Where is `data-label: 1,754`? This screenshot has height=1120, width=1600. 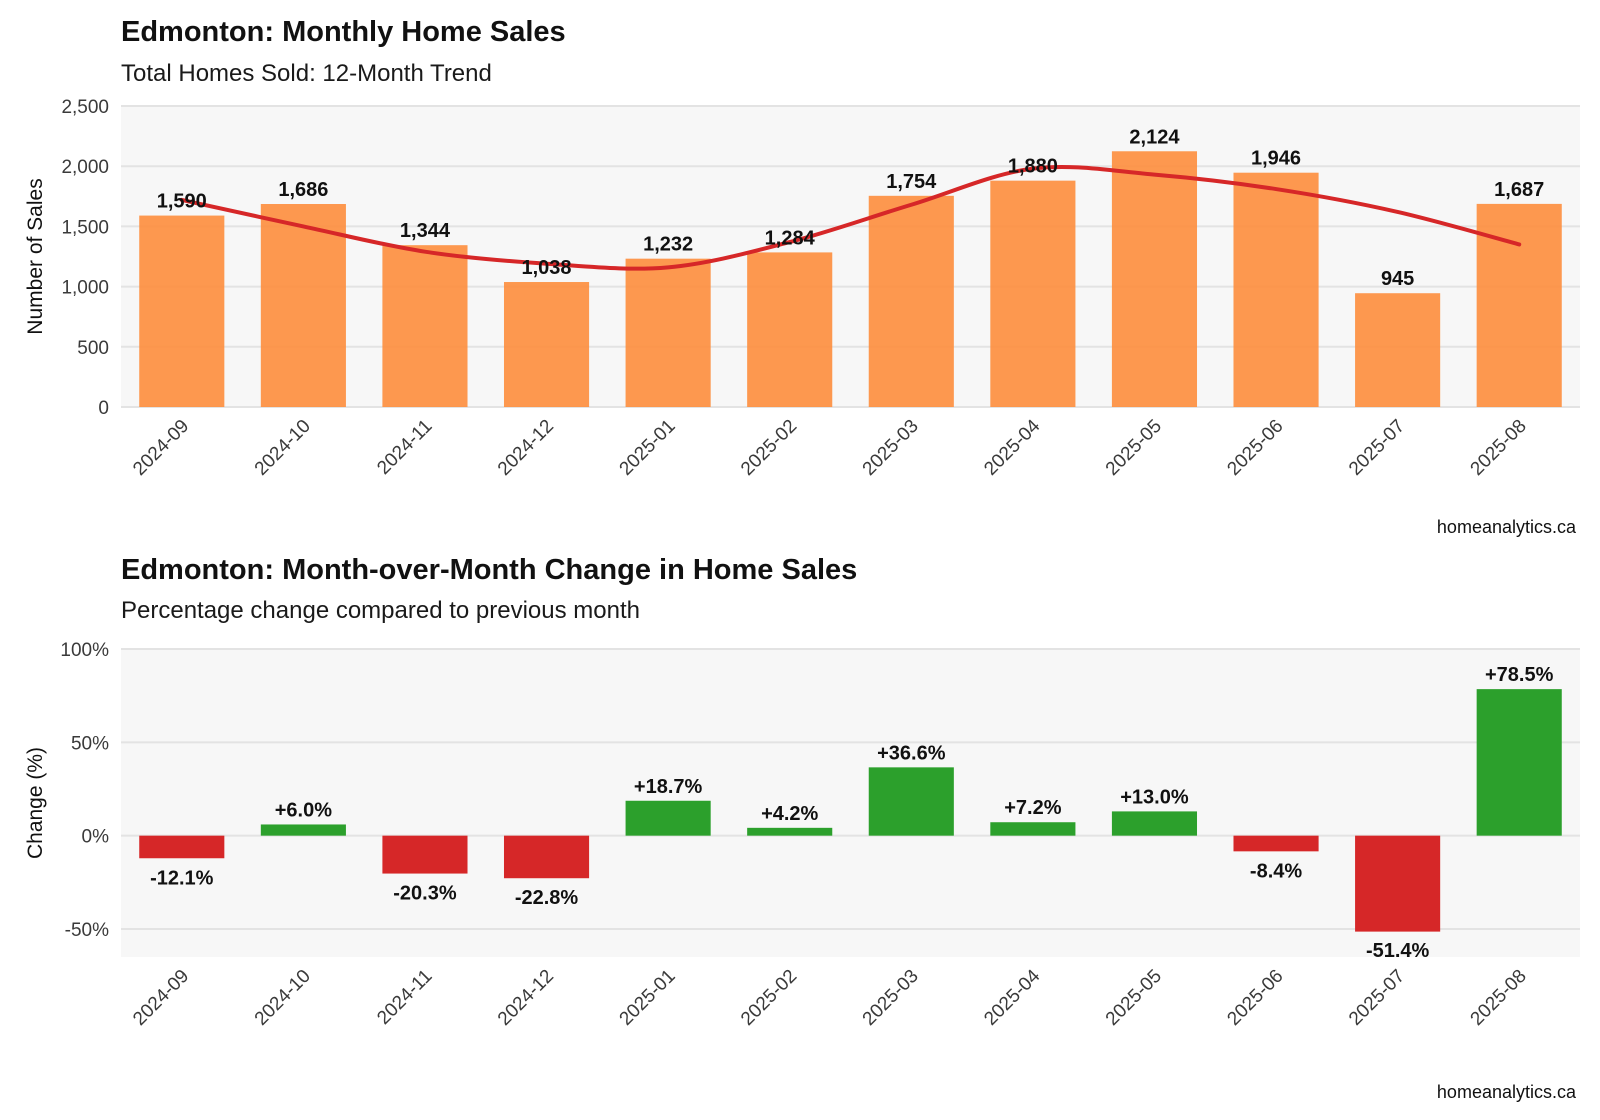
data-label: 1,754 is located at coordinates (911, 182).